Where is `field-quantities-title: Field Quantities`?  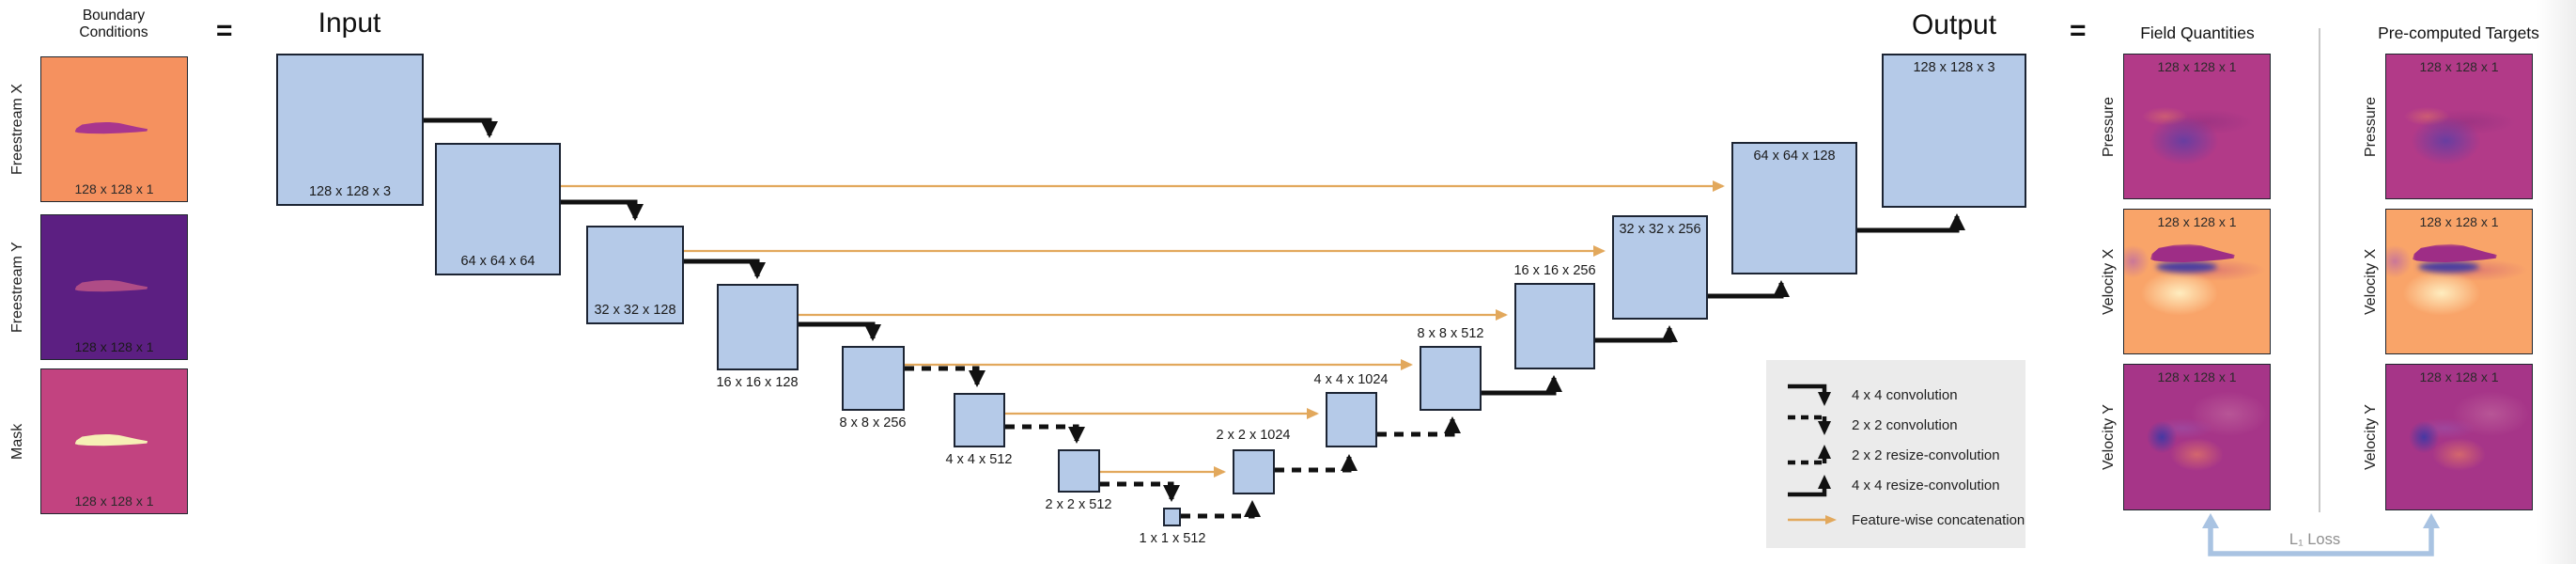 field-quantities-title: Field Quantities is located at coordinates (2197, 33).